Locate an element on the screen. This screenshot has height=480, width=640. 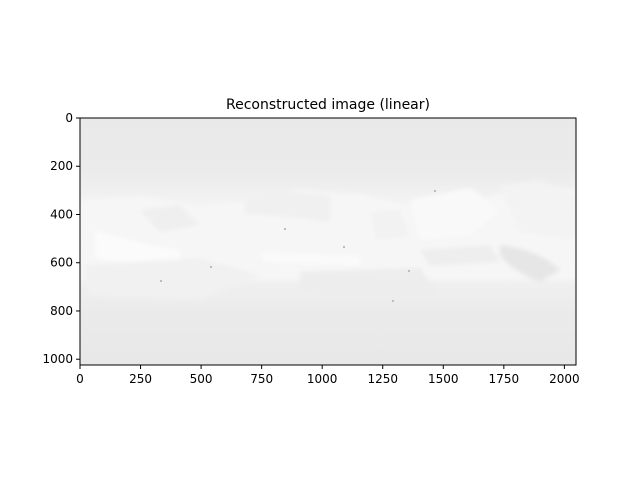
y-tick-label: 0 is located at coordinates (69, 118).